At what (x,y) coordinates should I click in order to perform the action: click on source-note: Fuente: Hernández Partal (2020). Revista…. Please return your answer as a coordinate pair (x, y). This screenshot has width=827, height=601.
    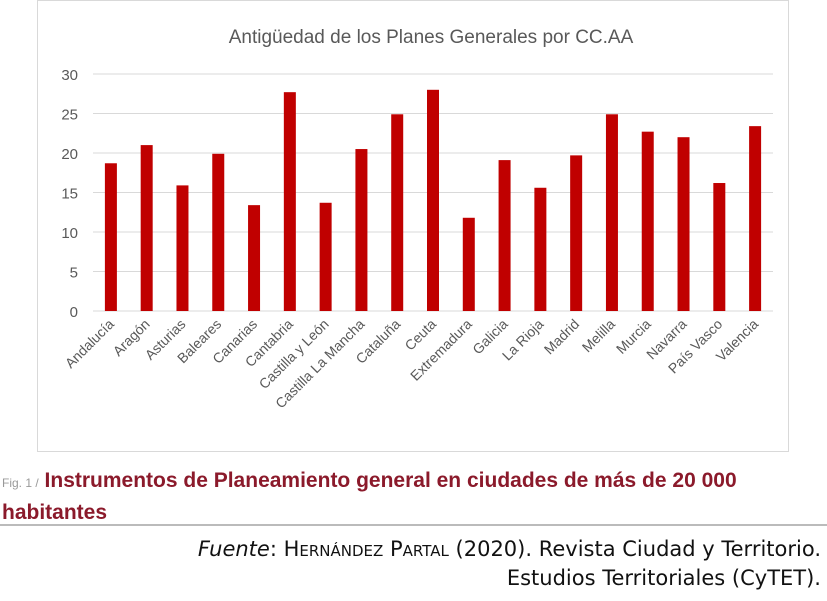
    Looking at the image, I should click on (509, 563).